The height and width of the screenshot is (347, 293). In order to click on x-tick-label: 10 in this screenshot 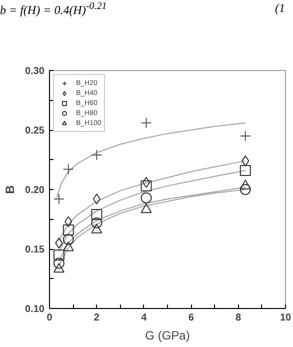, I will do `click(286, 318)`.